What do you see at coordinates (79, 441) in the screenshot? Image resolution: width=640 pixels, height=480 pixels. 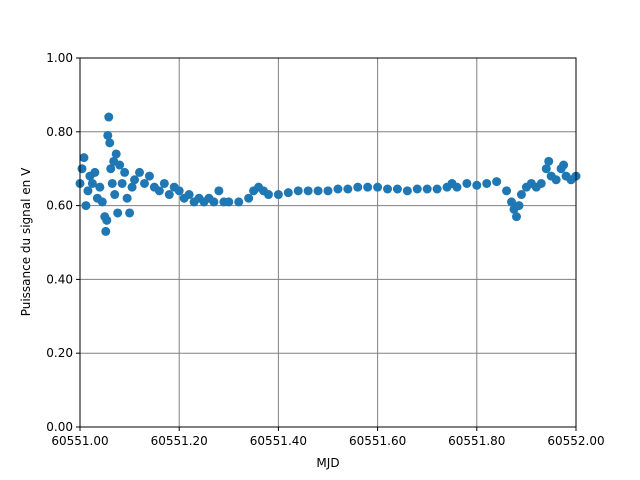 I see `x-tick-label: 60551.00` at bounding box center [79, 441].